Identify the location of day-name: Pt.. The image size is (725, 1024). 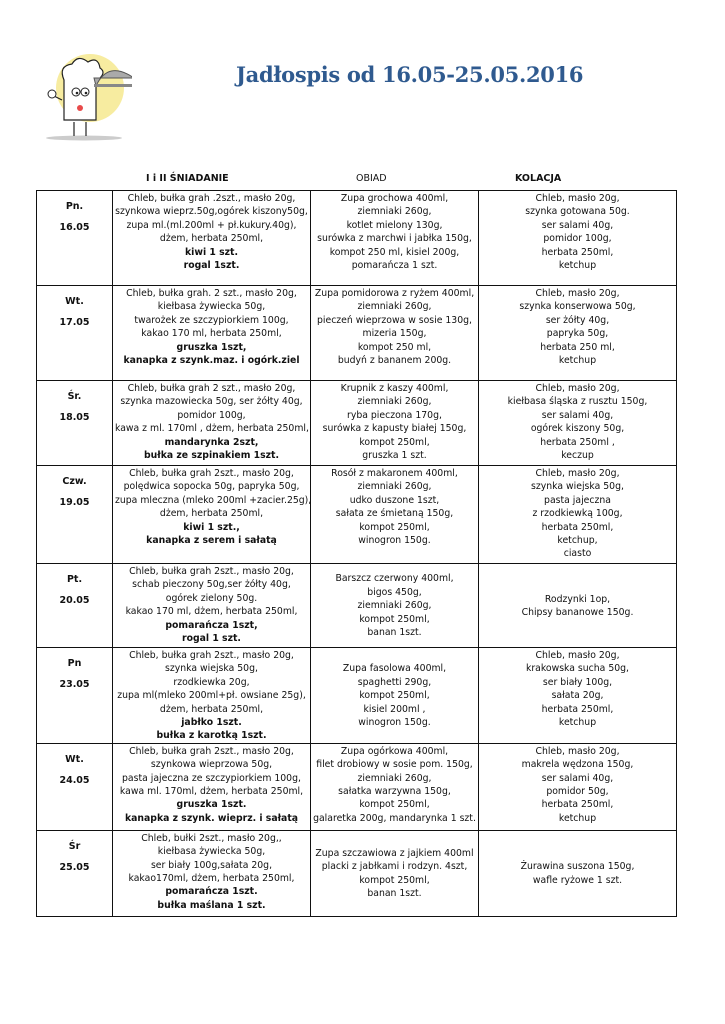
(74, 579).